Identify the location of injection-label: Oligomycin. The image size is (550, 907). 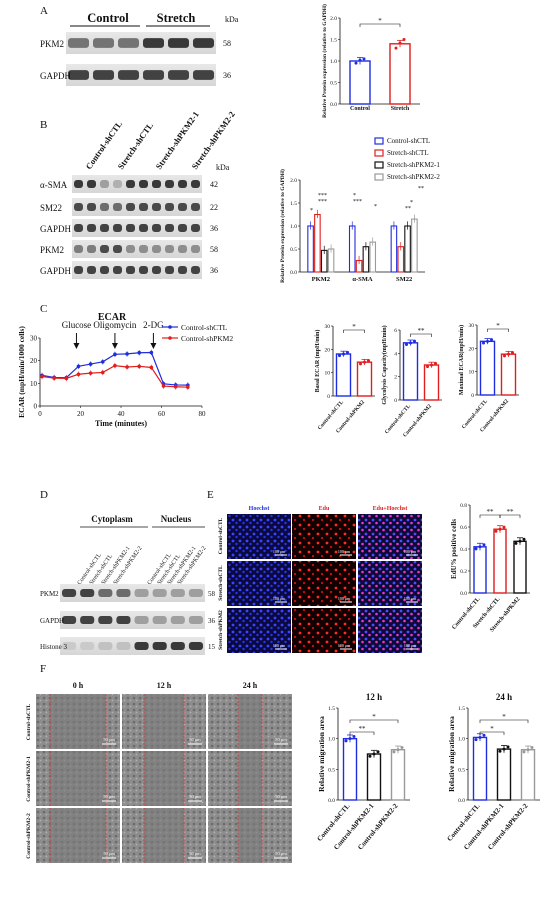
(114, 325).